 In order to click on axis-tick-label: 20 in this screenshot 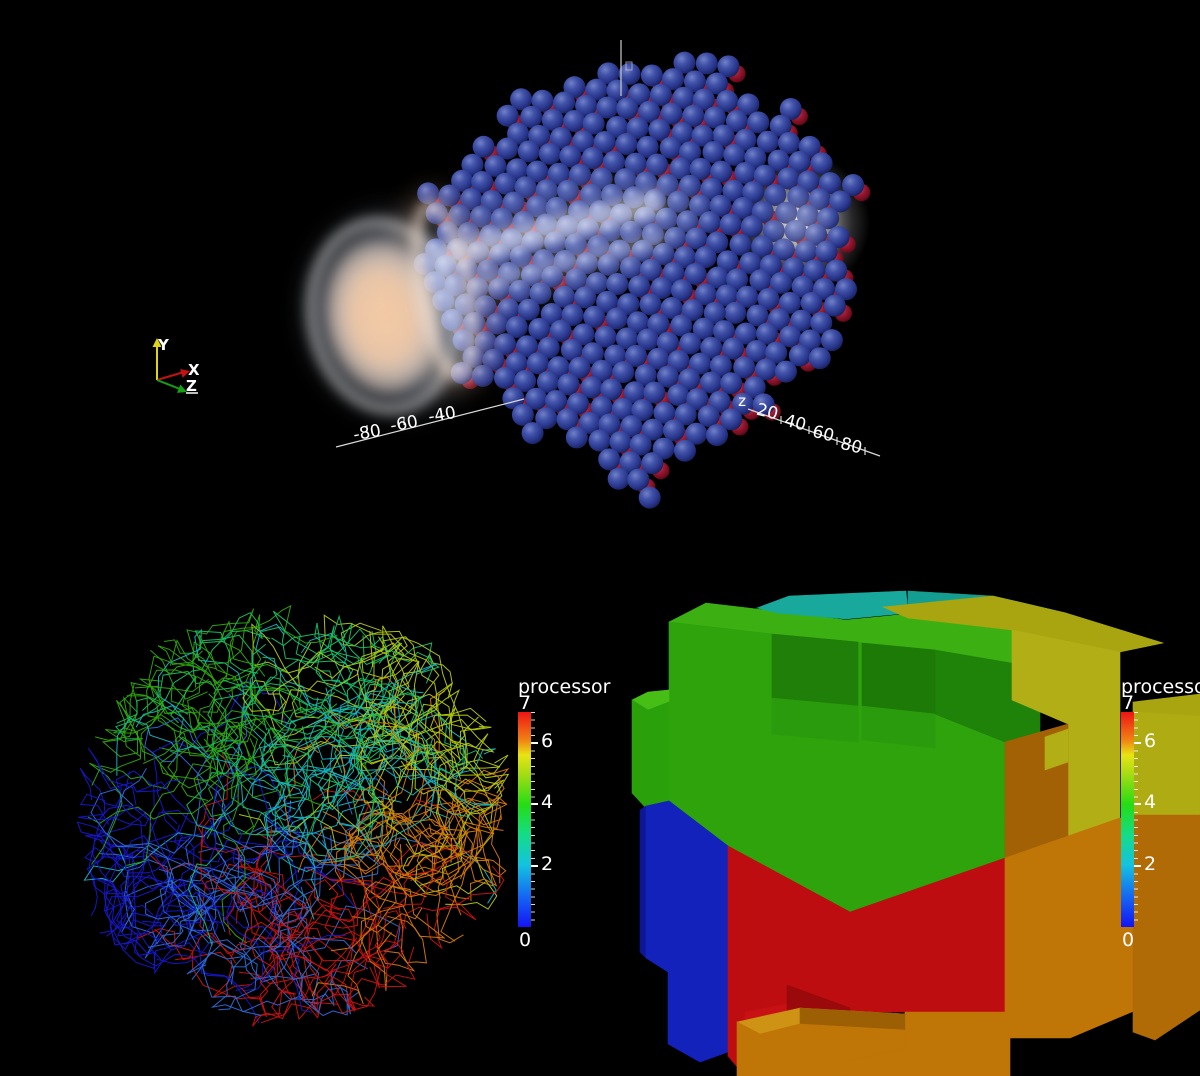, I will do `click(767, 412)`.